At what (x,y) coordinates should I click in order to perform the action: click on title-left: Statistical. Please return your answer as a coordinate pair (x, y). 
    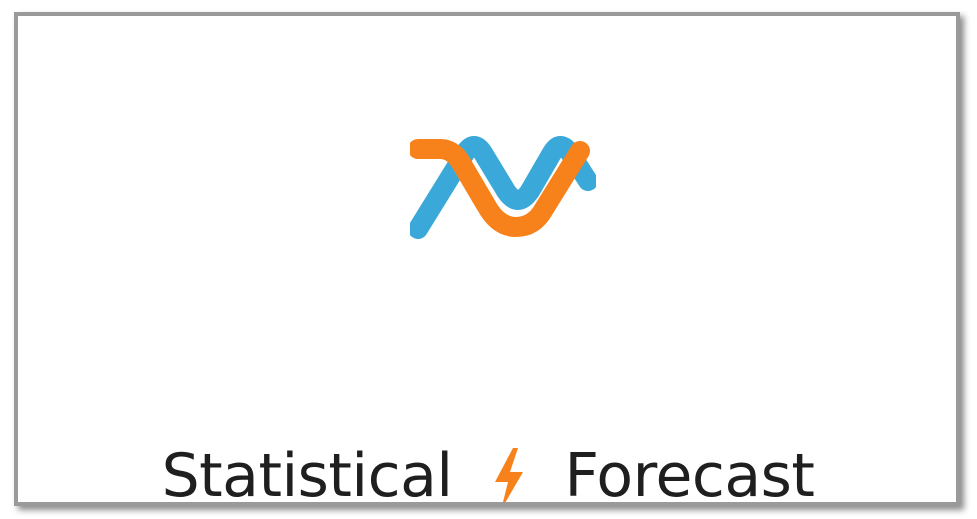
    Looking at the image, I should click on (307, 473).